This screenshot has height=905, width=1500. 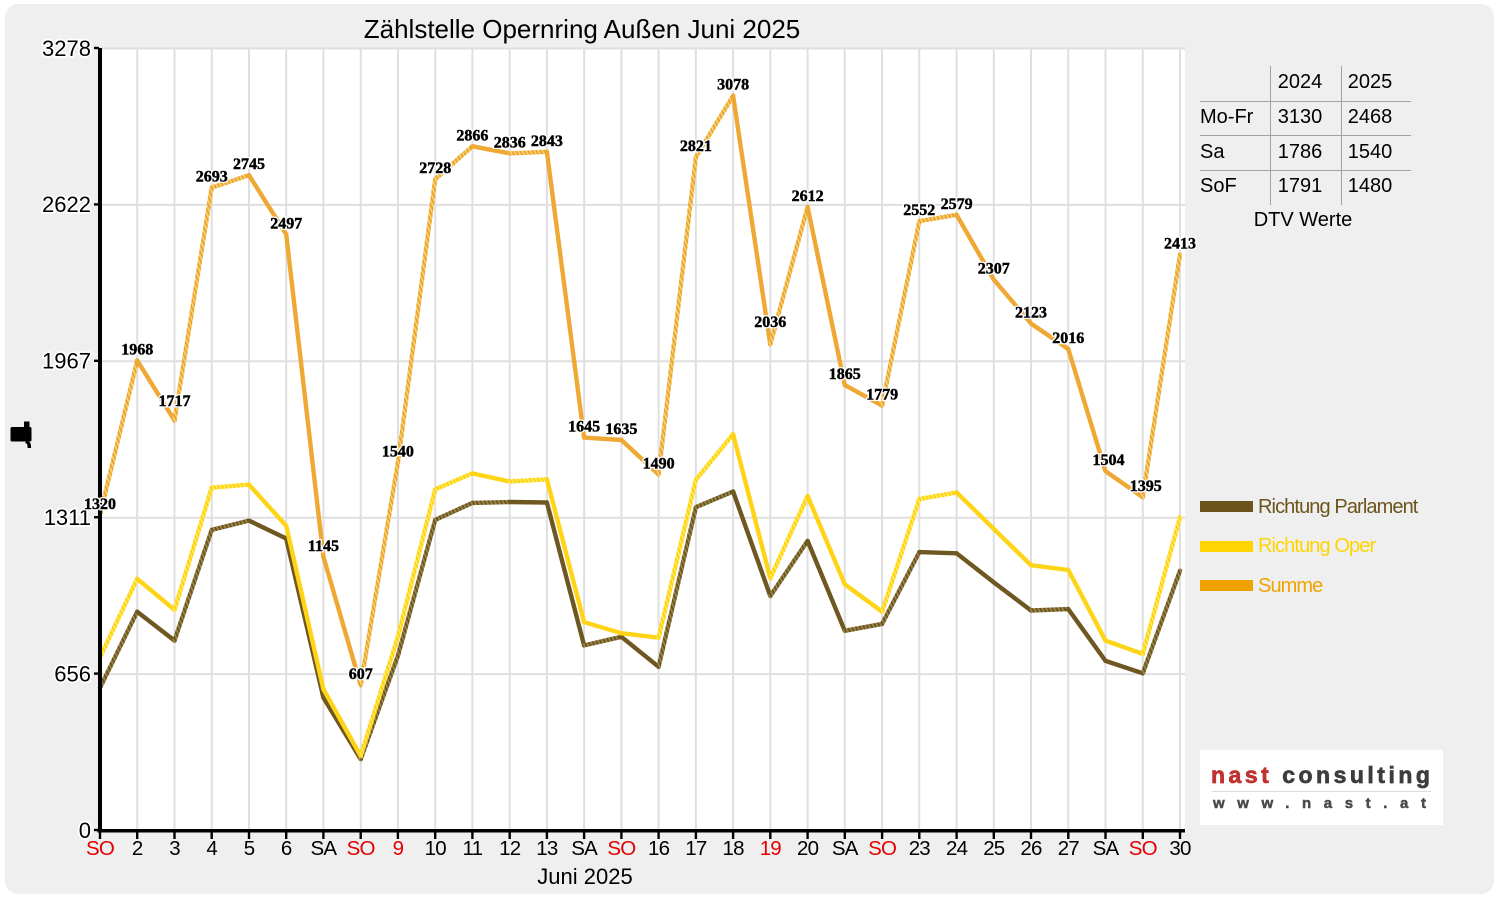 I want to click on svg-text: 1490, so click(x=659, y=464).